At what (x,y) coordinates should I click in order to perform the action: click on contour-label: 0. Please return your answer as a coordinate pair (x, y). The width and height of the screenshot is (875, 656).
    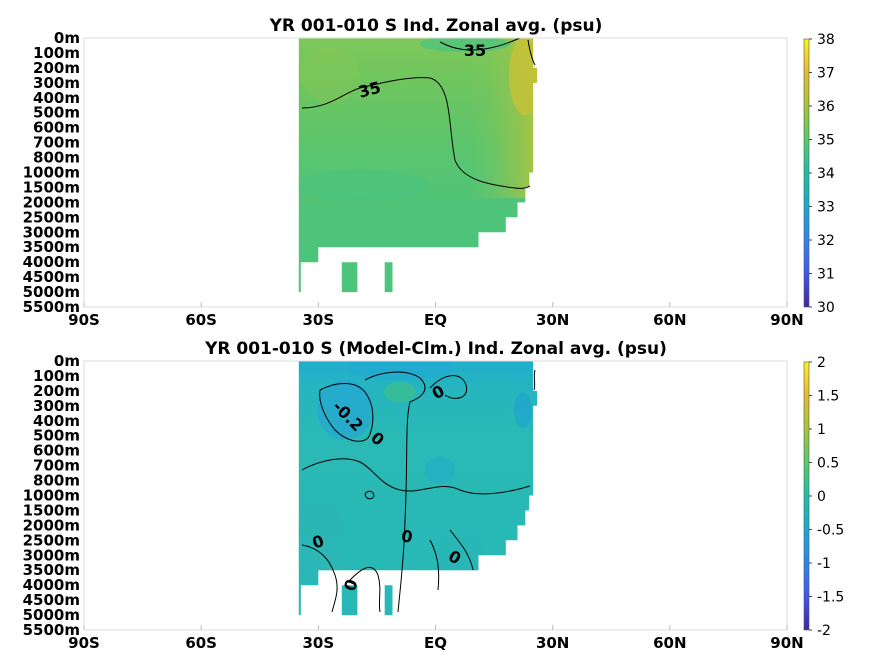
    Looking at the image, I should click on (407, 536).